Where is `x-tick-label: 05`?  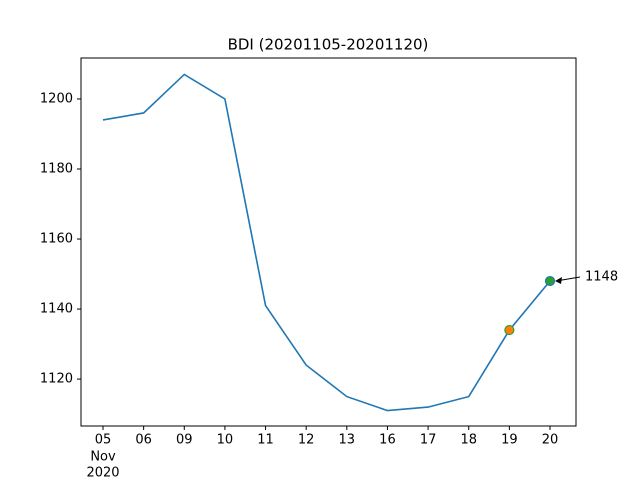 x-tick-label: 05 is located at coordinates (103, 440).